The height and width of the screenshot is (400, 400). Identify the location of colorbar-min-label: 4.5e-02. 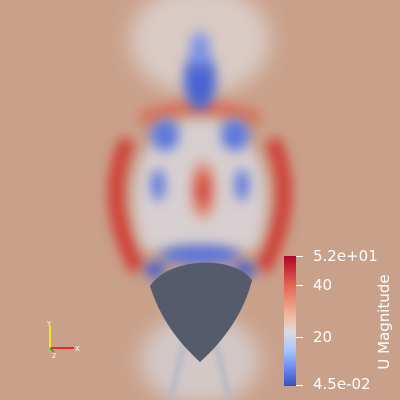
(342, 384).